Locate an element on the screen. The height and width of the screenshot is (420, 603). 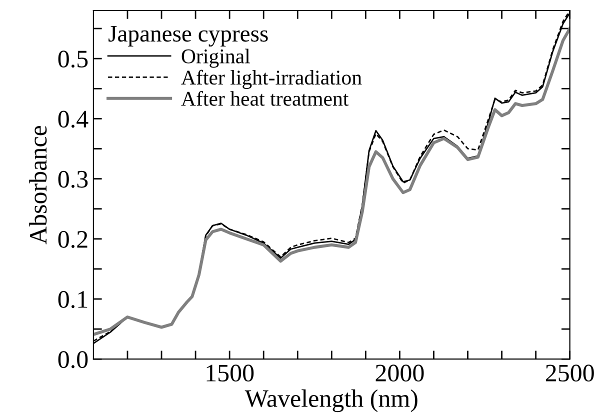
legend-label: After light-irradiation is located at coordinates (271, 79).